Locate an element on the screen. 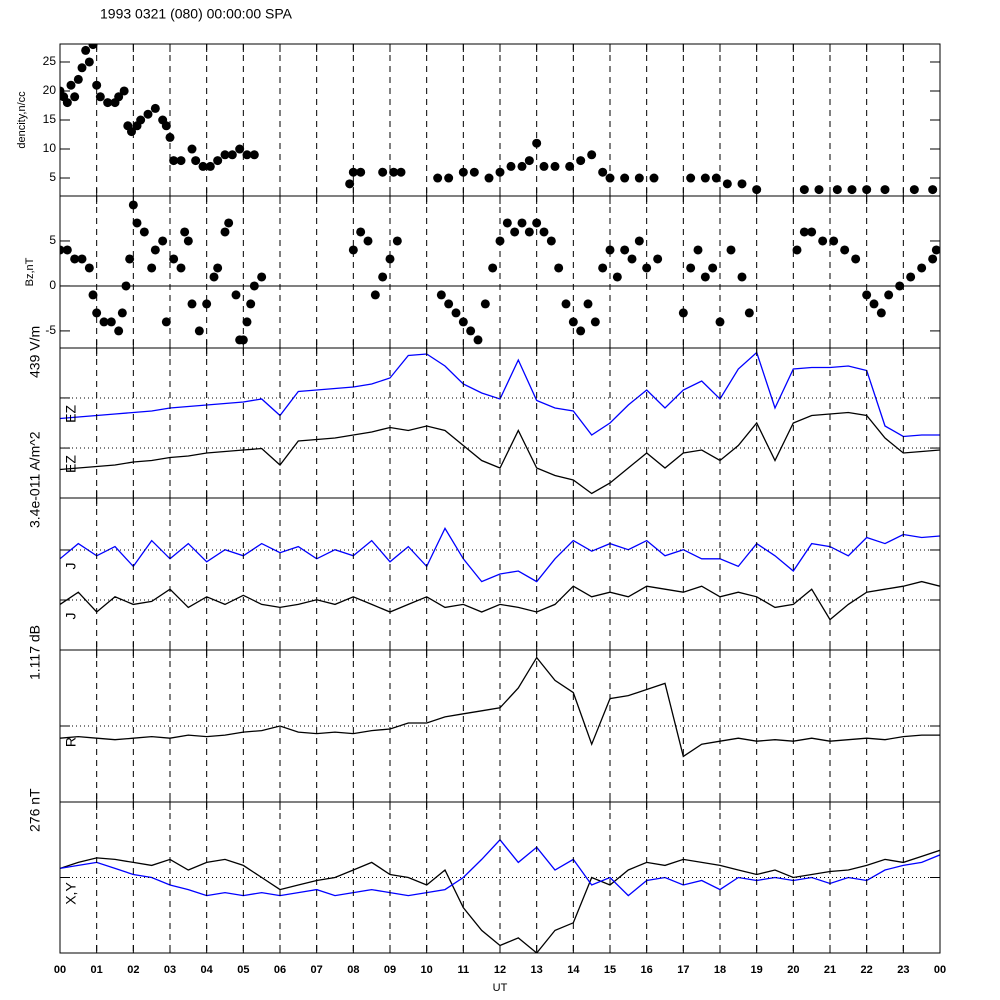  y-tick-label: 15 is located at coordinates (50, 119).